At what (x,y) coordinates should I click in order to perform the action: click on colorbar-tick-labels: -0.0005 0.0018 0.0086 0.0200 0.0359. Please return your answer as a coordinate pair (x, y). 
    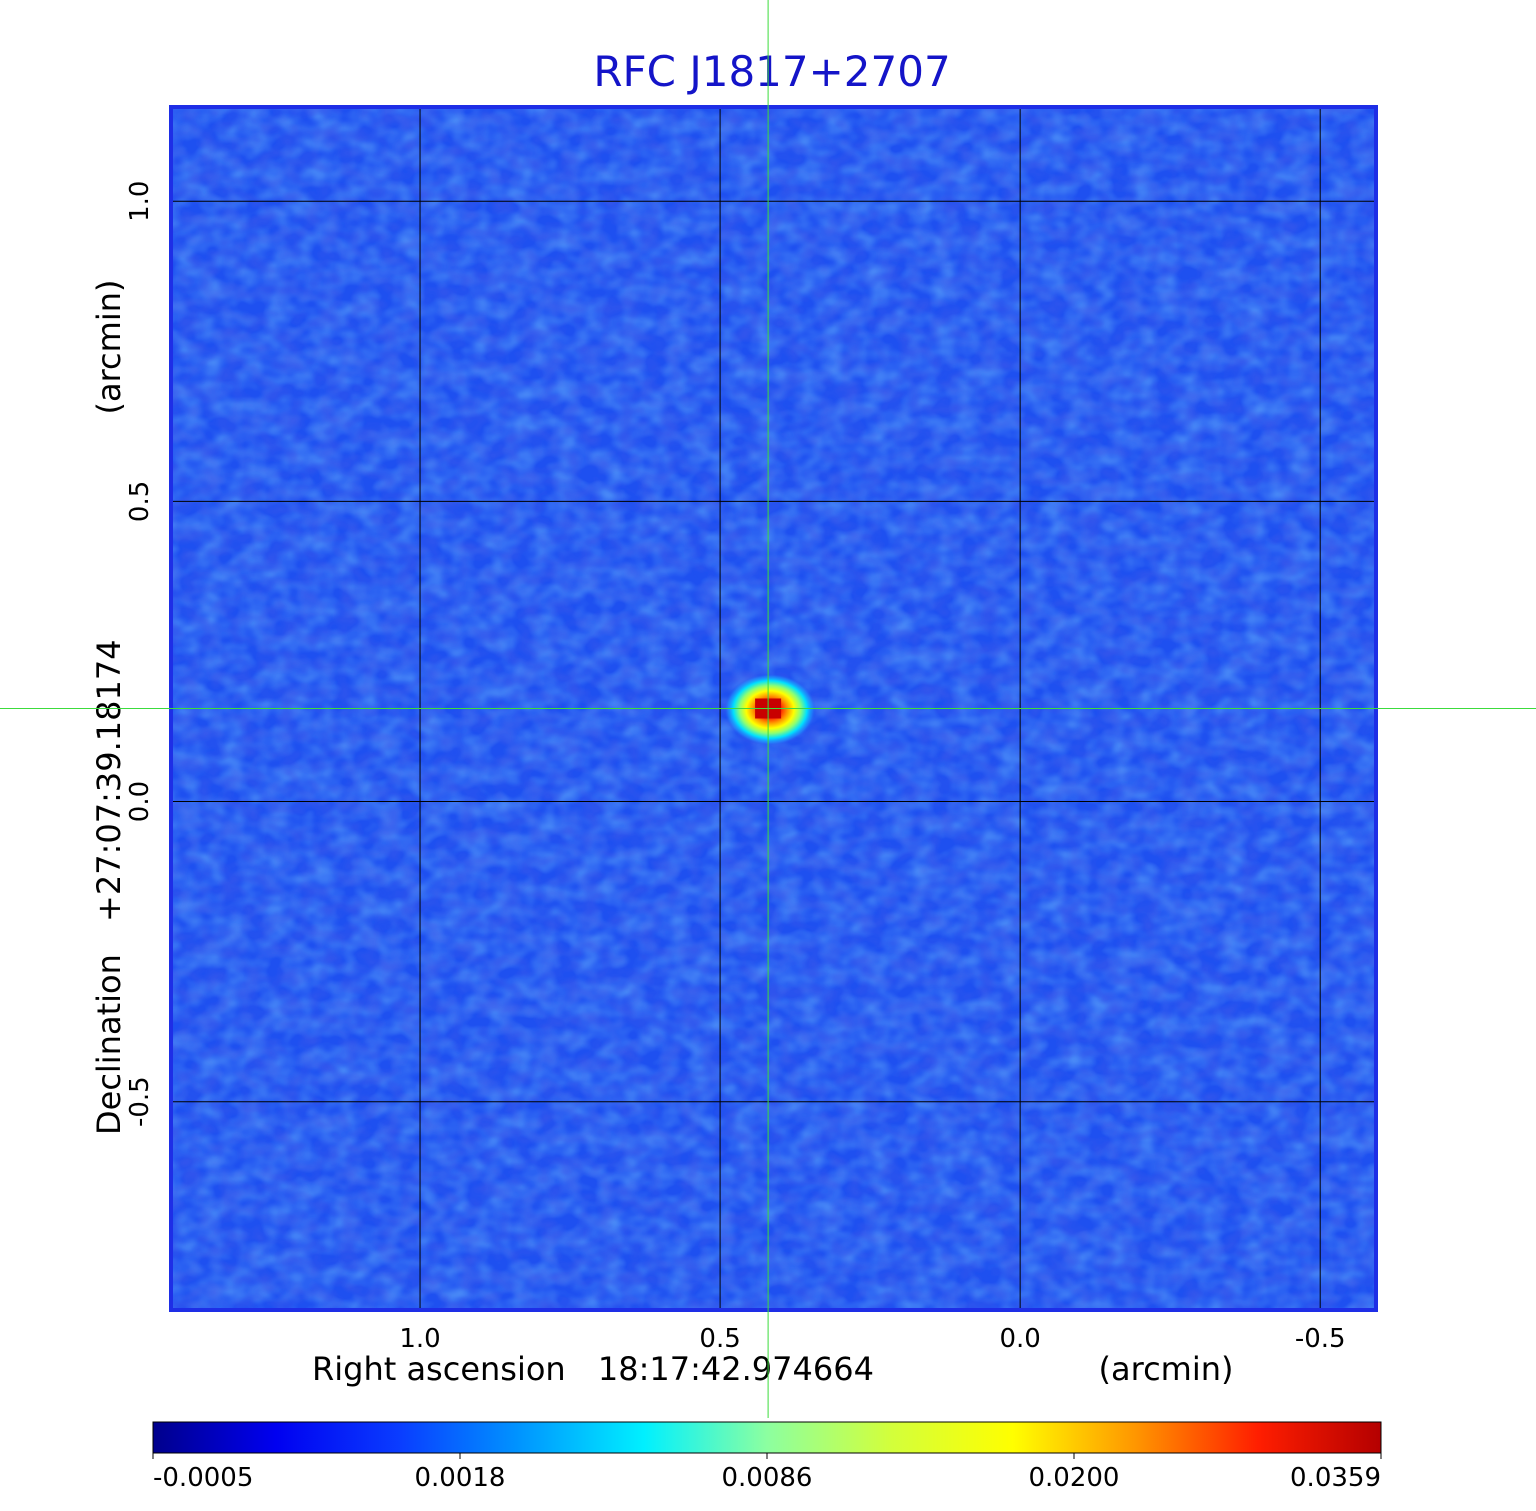
    Looking at the image, I should click on (767, 1473).